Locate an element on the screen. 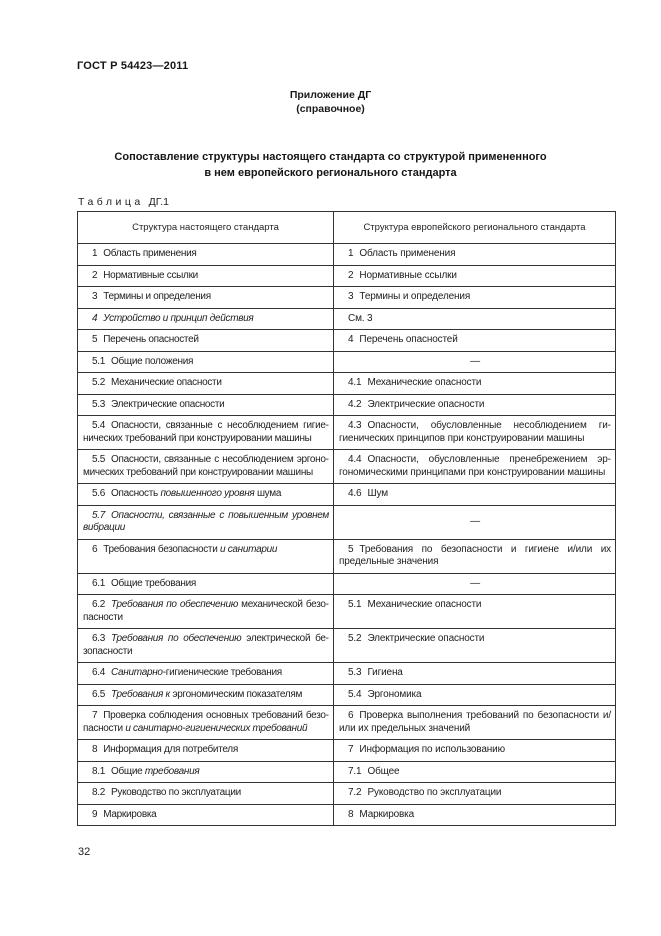  clause-number: 4.2 is located at coordinates (355, 404).